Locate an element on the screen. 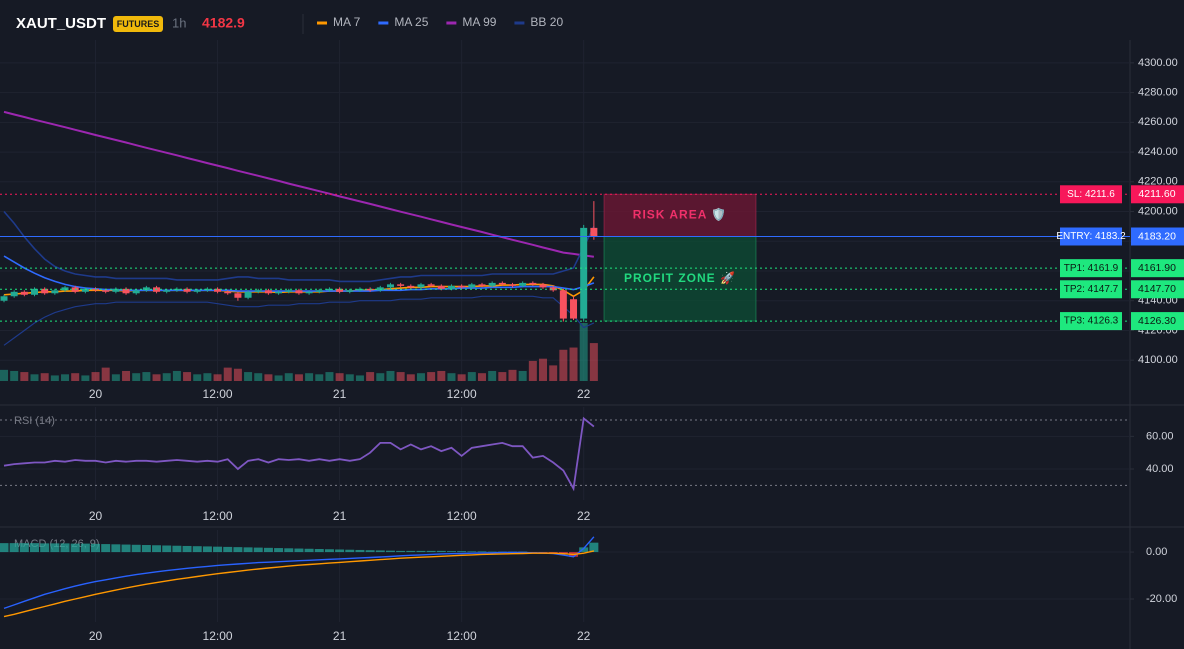  legend-label: MA 99 is located at coordinates (479, 22).